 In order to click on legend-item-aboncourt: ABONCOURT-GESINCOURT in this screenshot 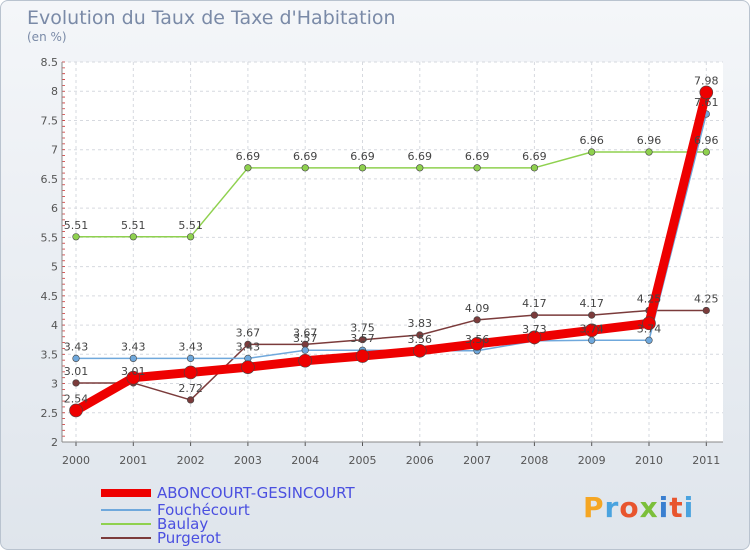, I will do `click(228, 493)`.